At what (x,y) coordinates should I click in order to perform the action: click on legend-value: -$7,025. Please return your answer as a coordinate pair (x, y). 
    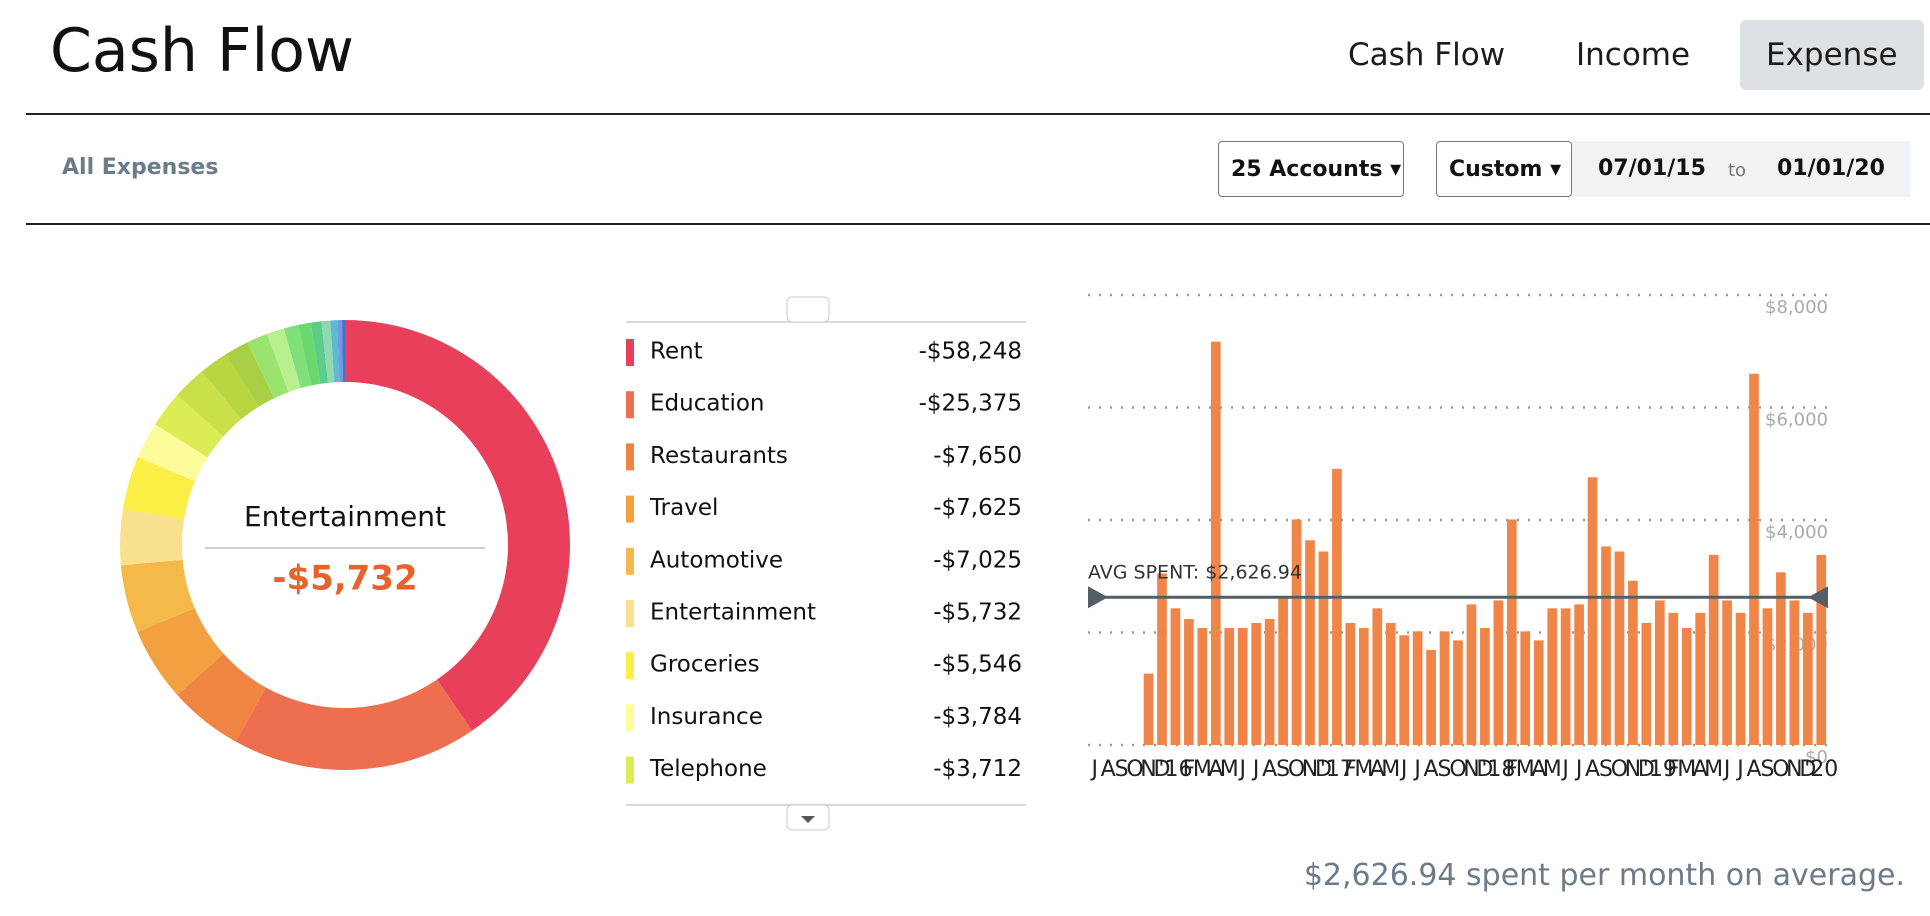
    Looking at the image, I should click on (977, 560).